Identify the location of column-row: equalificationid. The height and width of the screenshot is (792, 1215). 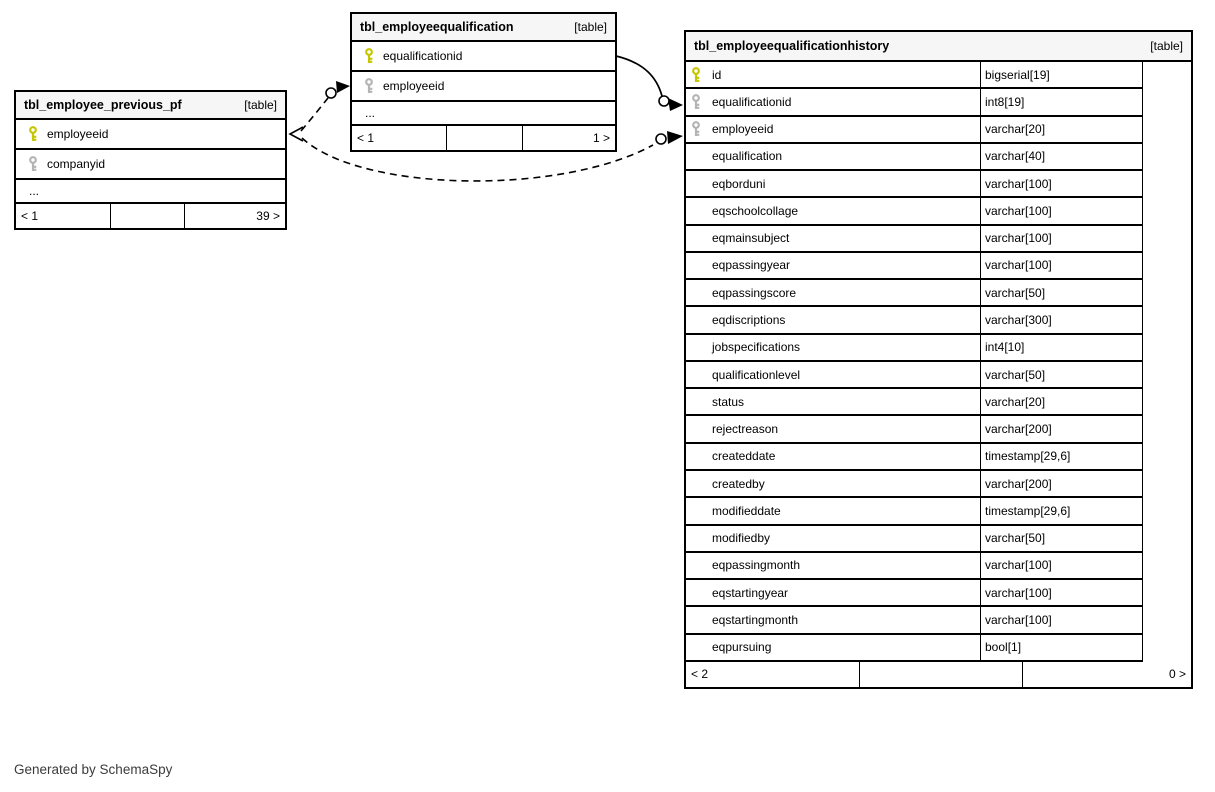
(483, 57).